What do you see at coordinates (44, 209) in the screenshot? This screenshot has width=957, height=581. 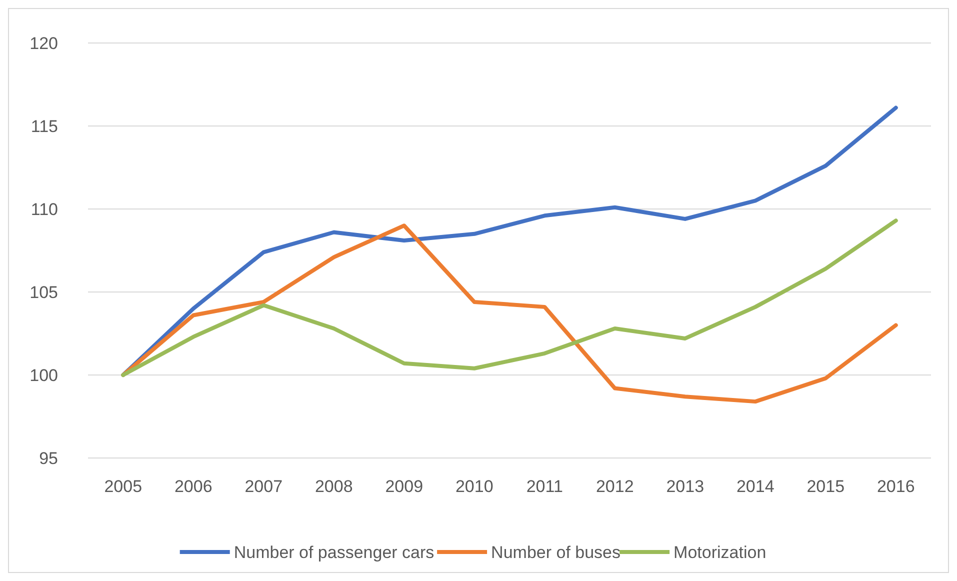 I see `y-tick-label: 110` at bounding box center [44, 209].